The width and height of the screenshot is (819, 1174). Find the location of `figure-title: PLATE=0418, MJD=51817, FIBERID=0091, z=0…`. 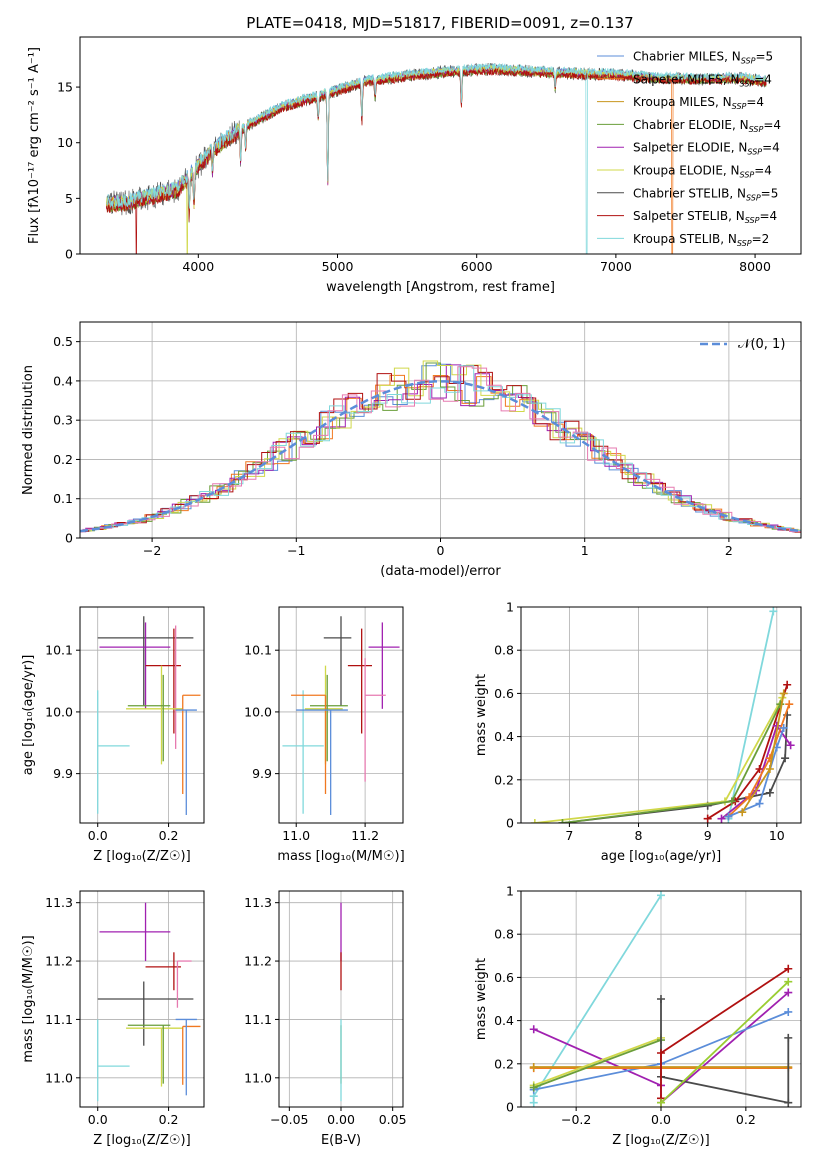

figure-title: PLATE=0418, MJD=51817, FIBERID=0091, z=0… is located at coordinates (439, 23).